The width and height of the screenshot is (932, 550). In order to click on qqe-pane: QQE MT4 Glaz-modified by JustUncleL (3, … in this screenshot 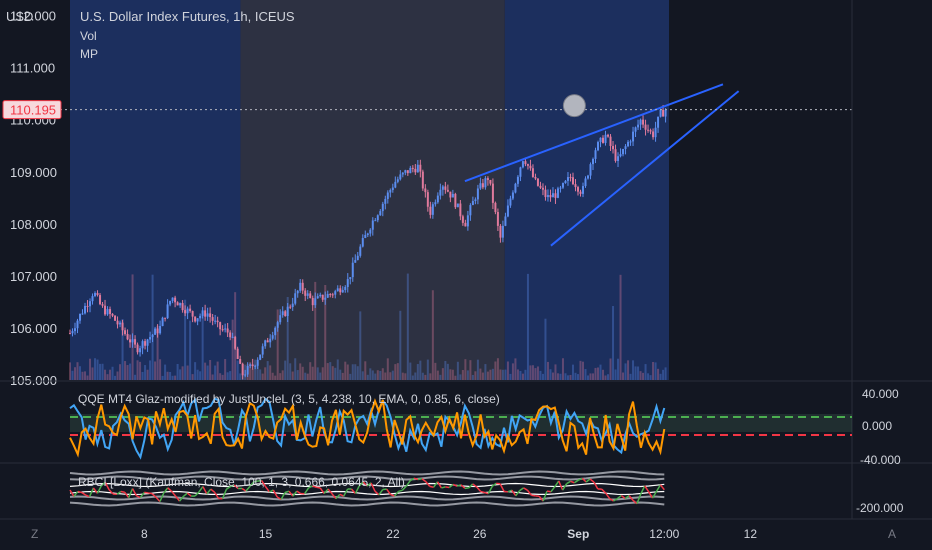, I will do `click(485, 427)`.